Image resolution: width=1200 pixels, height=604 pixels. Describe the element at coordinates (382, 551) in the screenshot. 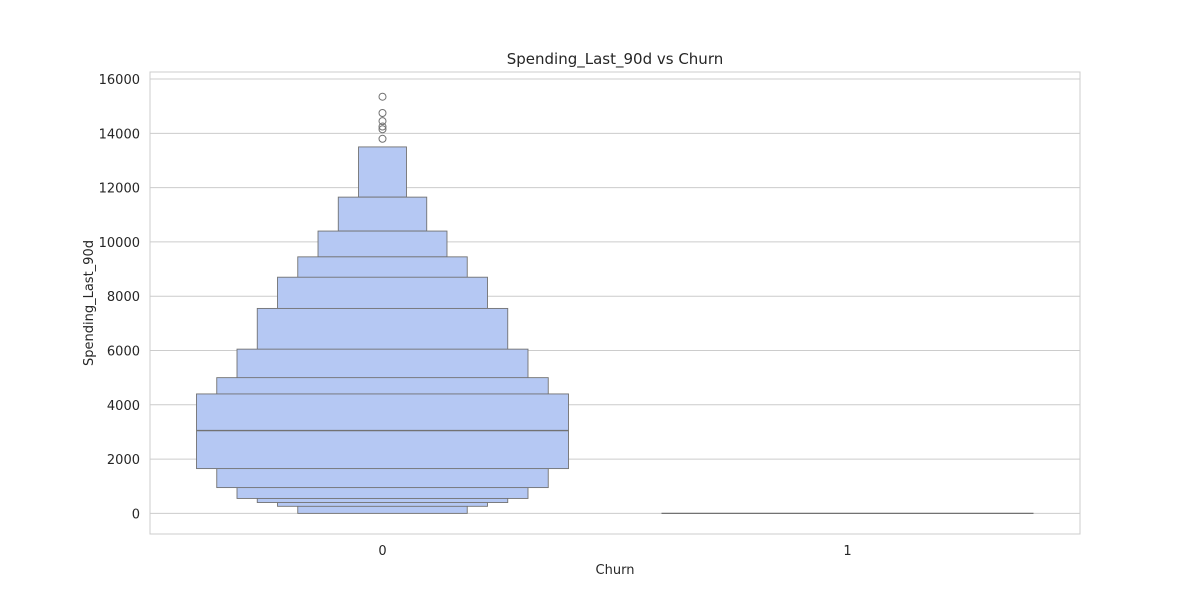

I see `x-tick-label: 0` at that location.